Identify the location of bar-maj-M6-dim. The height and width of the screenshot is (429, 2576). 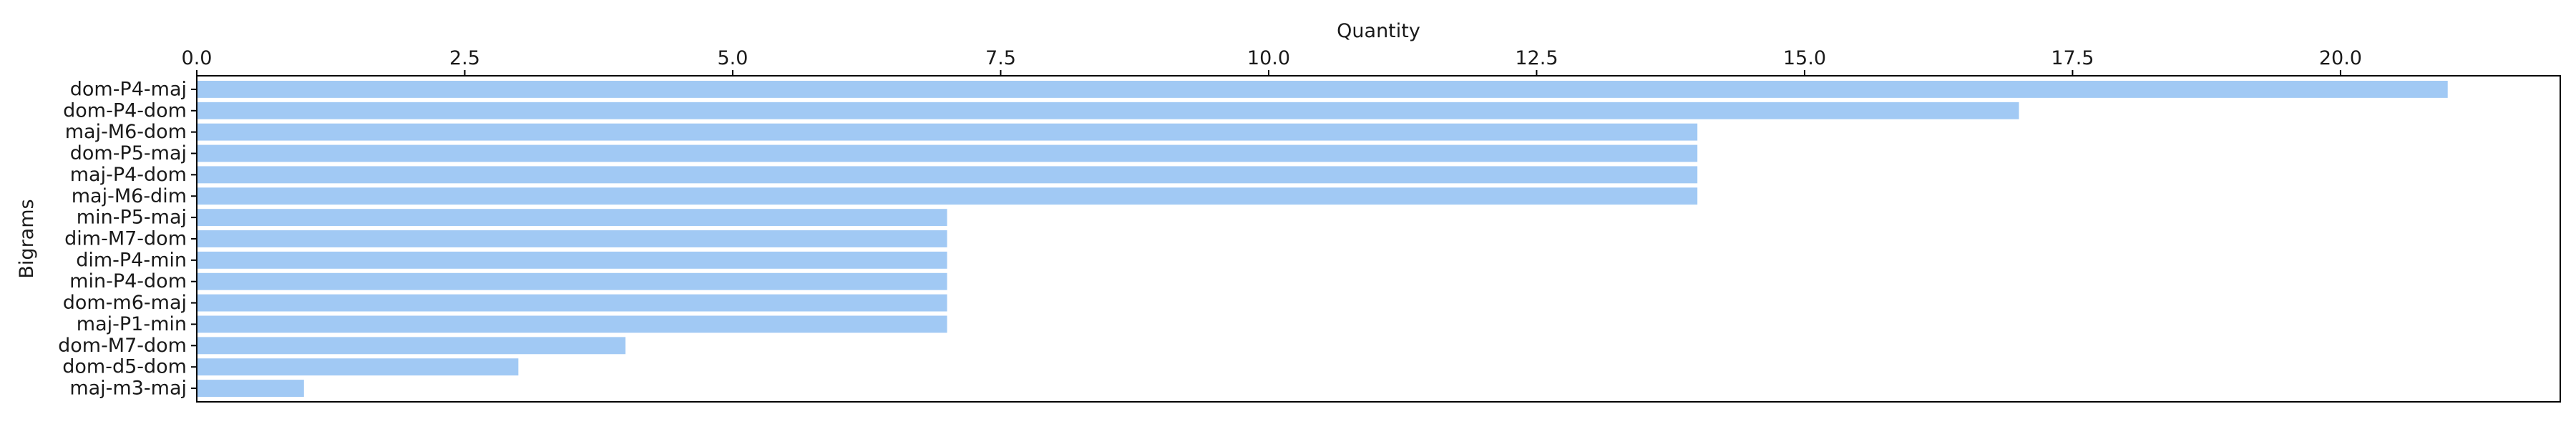
(947, 196).